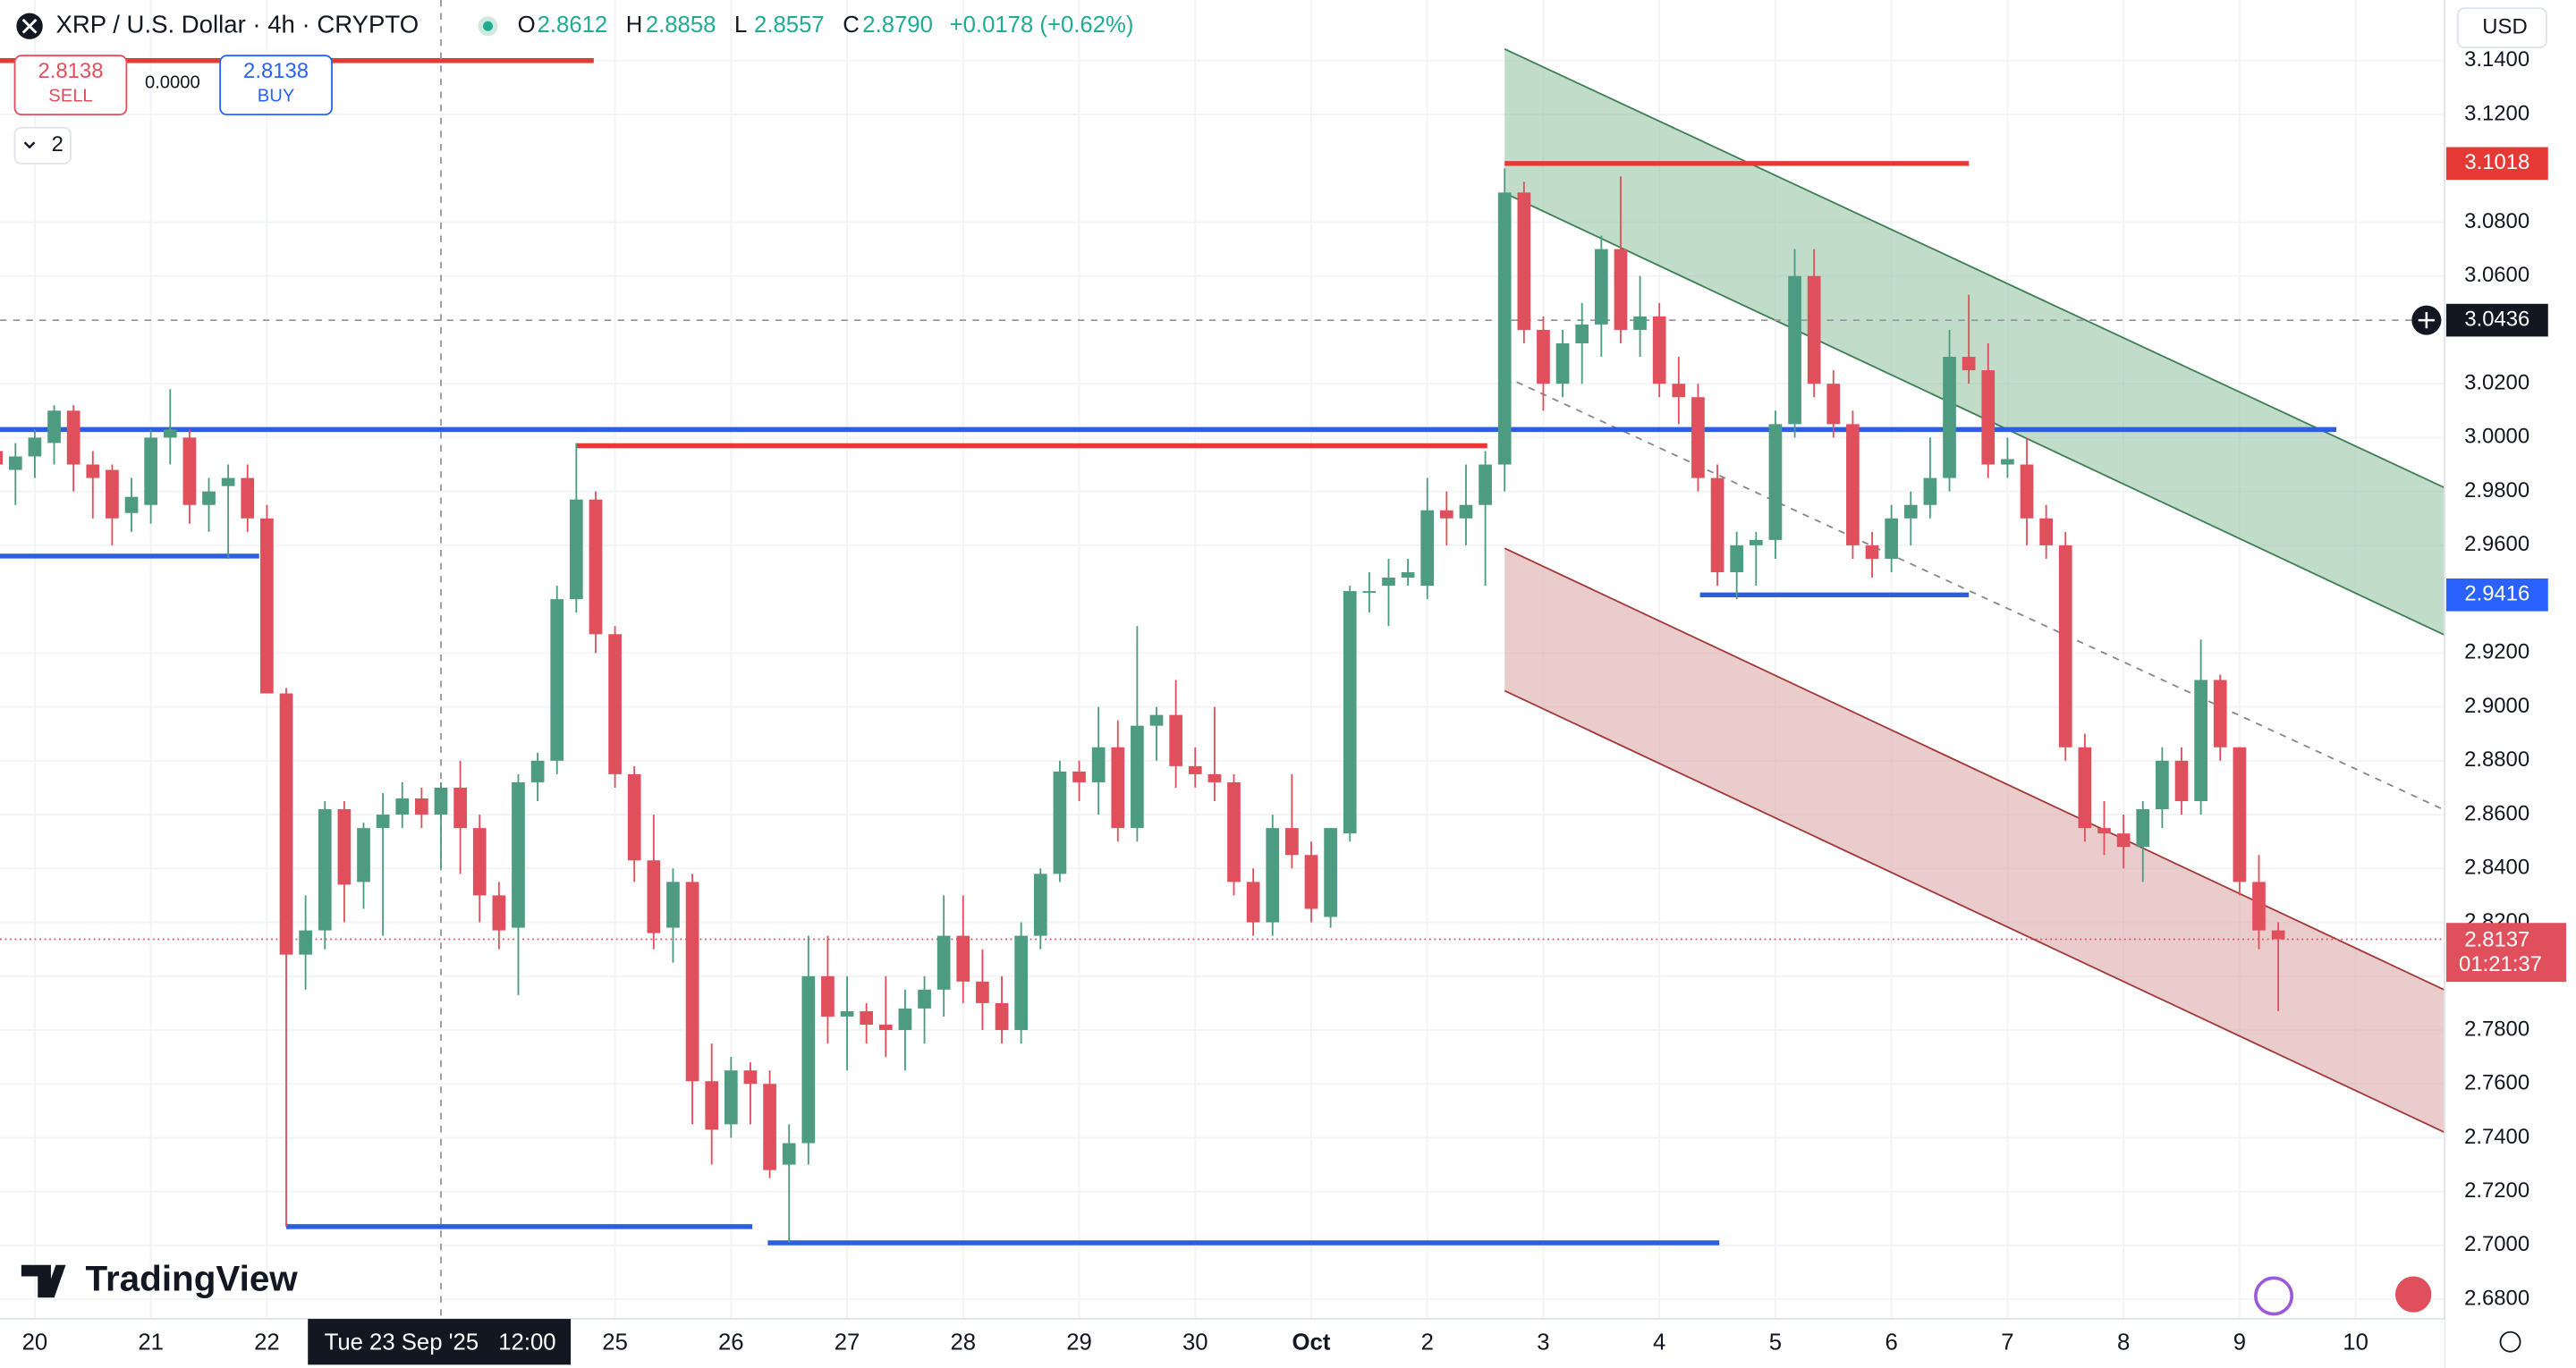 Image resolution: width=2576 pixels, height=1368 pixels. I want to click on y-tick-label: 2.9200, so click(2496, 652).